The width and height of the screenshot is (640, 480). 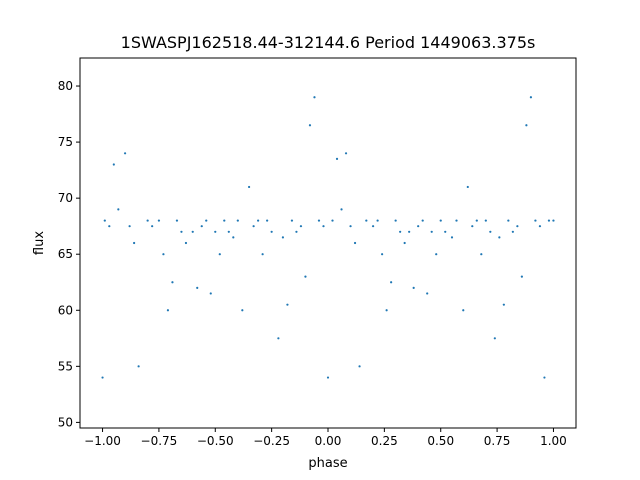 I want to click on x-axis-ticks: −1.00 −0.75 −0.50 −0.25 0.00 0.25 0.50 0.75 1.00, so click(x=325, y=438).